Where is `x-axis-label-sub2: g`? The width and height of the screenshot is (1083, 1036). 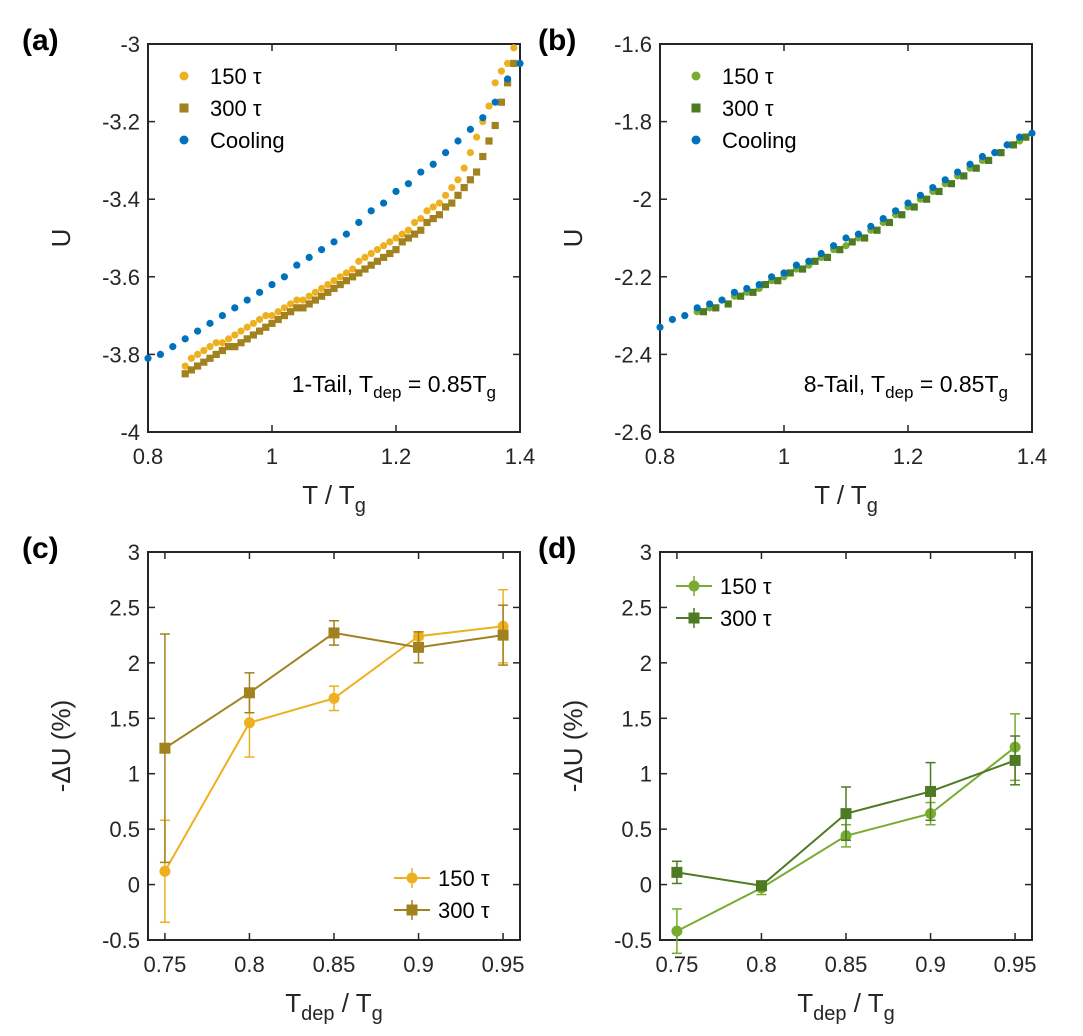
x-axis-label-sub2: g is located at coordinates (377, 1014).